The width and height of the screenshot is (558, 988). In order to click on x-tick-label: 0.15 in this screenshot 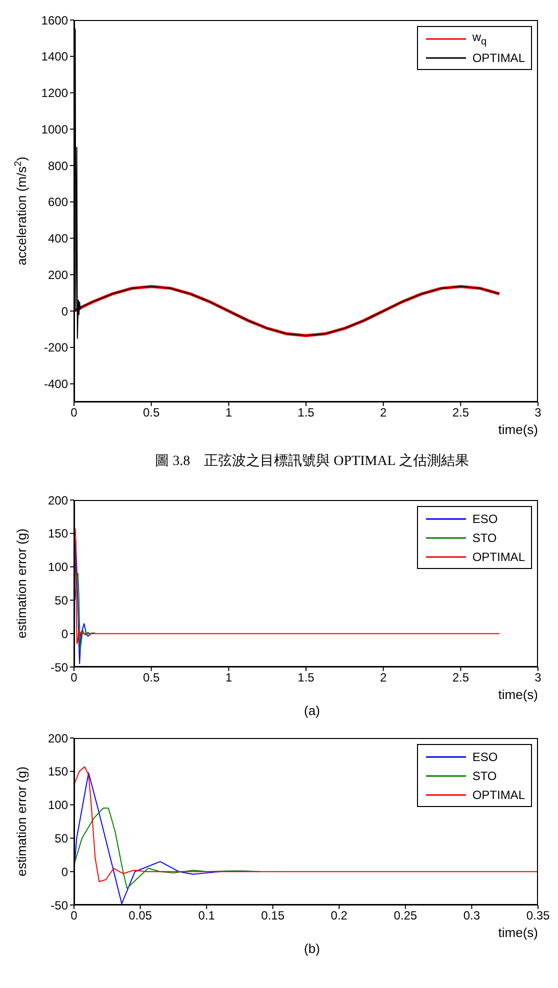, I will do `click(273, 915)`.